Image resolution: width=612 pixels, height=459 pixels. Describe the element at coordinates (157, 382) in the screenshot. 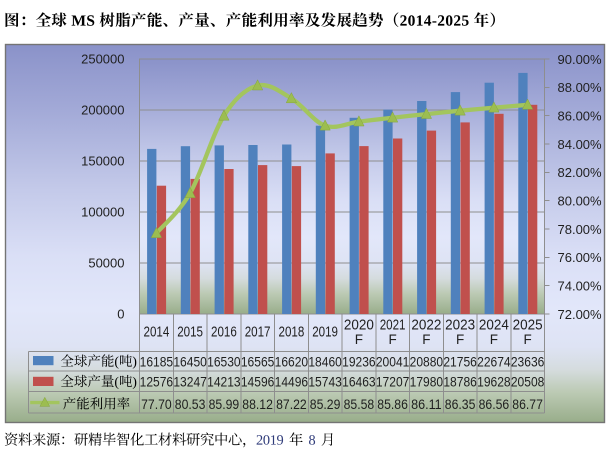

I see `svg-text: 12576` at that location.